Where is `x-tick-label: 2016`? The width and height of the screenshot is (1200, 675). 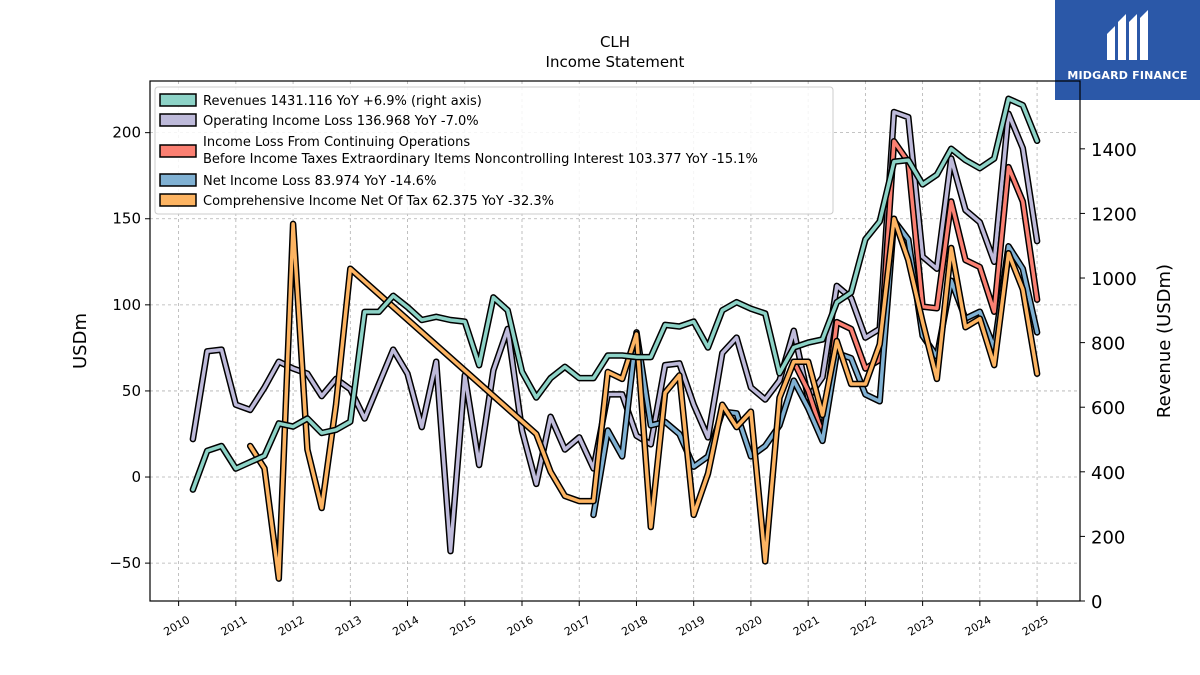 x-tick-label: 2016 is located at coordinates (520, 625).